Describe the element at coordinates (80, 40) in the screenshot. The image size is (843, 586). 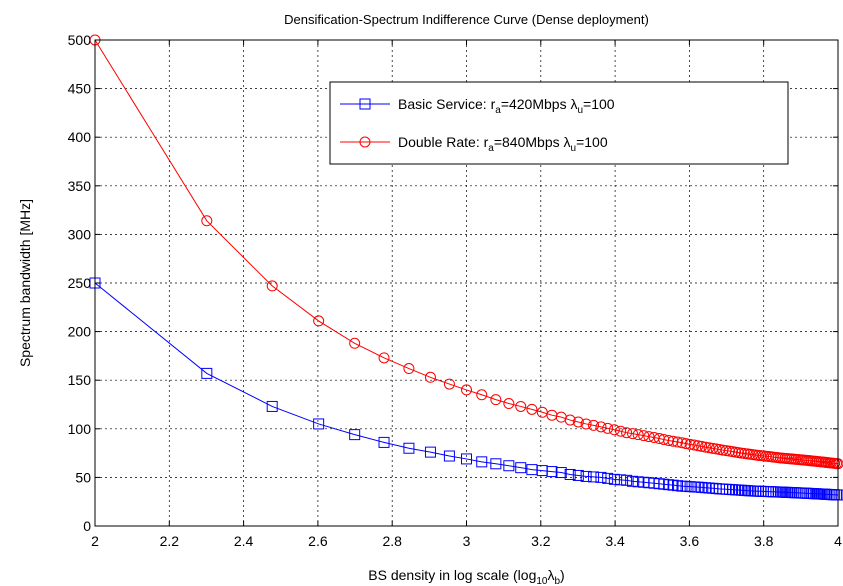
I see `y-tick-label: 500` at that location.